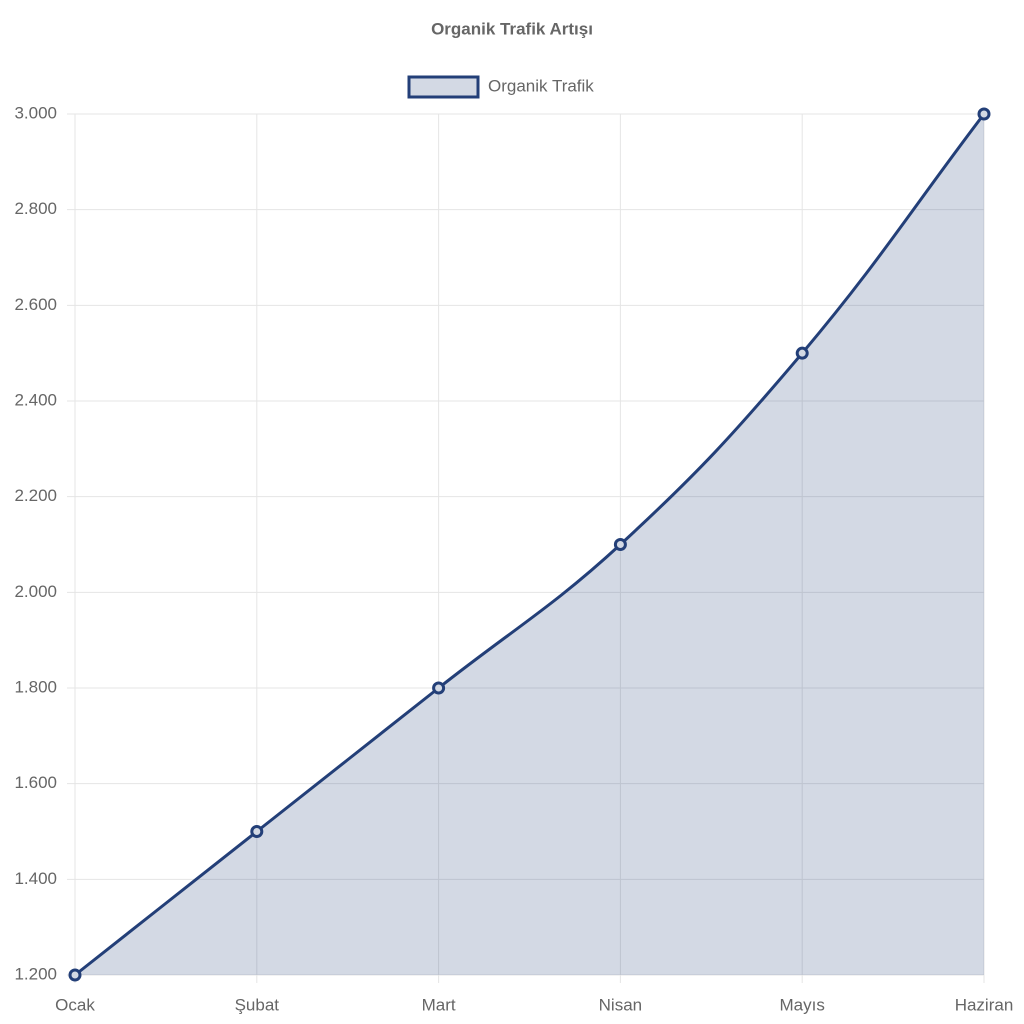 The height and width of the screenshot is (1024, 1024). What do you see at coordinates (35, 495) in the screenshot?
I see `y-tick-label: 2.200` at bounding box center [35, 495].